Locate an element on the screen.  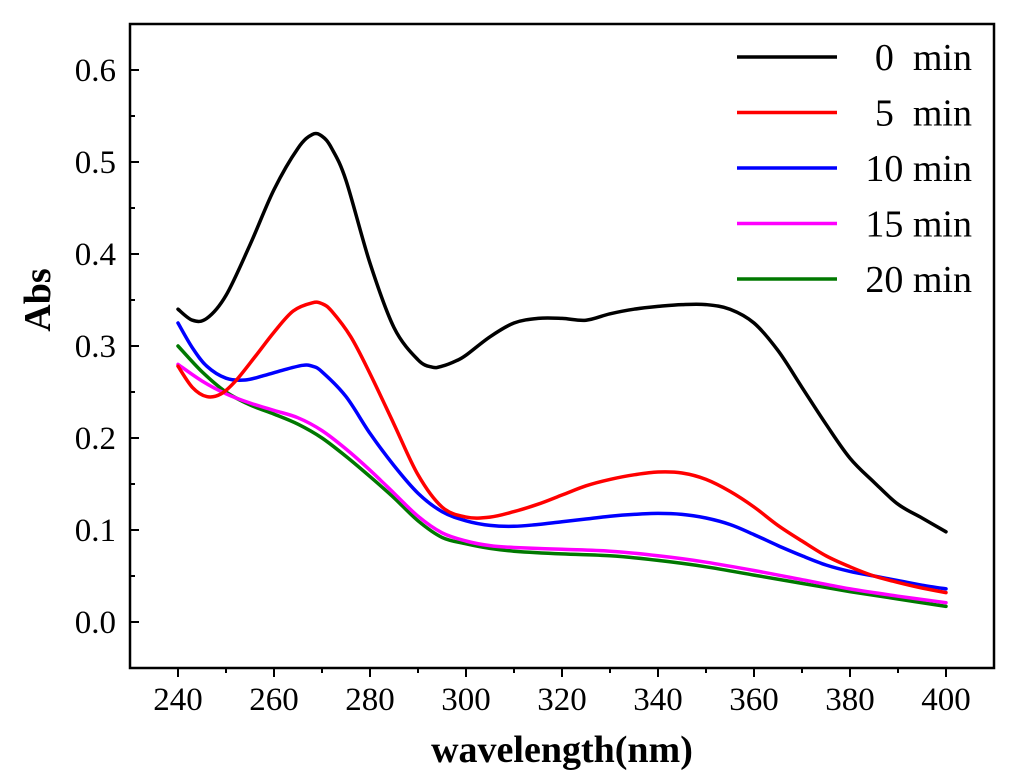
legend: 0 min 5 min 10 min 15 min 20 min is located at coordinates (854, 169).